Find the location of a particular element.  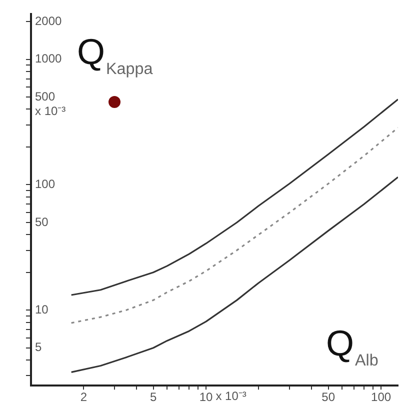

y-tick-label: 2000 is located at coordinates (48, 21).